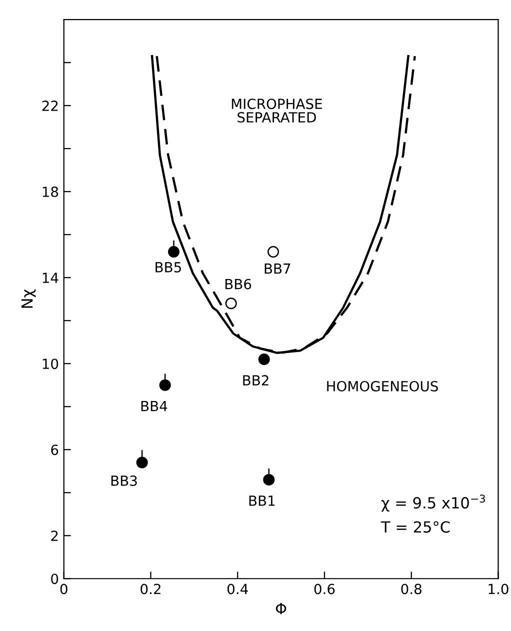 The image size is (511, 631). What do you see at coordinates (324, 589) in the screenshot?
I see `x-tick-label: 0.6` at bounding box center [324, 589].